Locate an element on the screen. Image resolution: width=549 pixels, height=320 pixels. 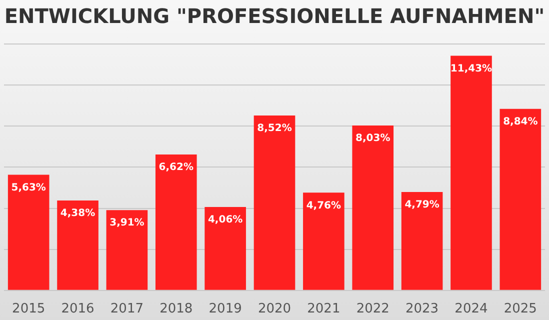
data-label: 4,76% is located at coordinates (324, 206).